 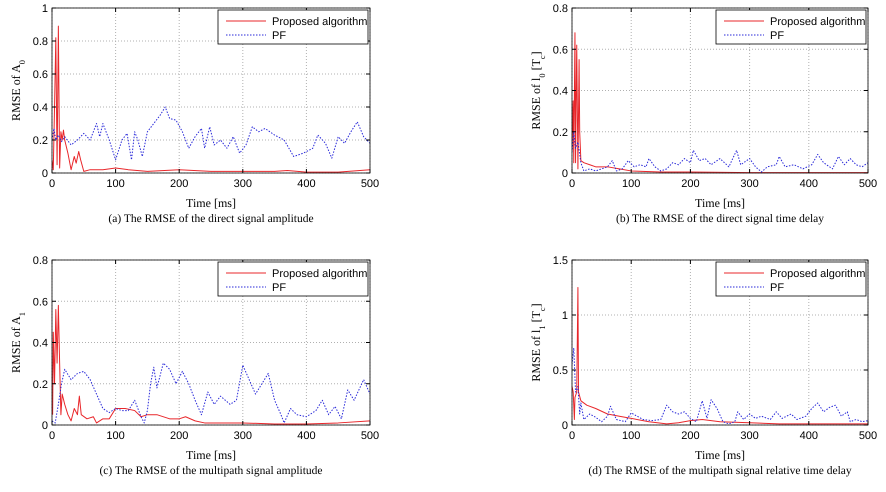 I want to click on y-tick-label: 0.5, so click(x=560, y=371).